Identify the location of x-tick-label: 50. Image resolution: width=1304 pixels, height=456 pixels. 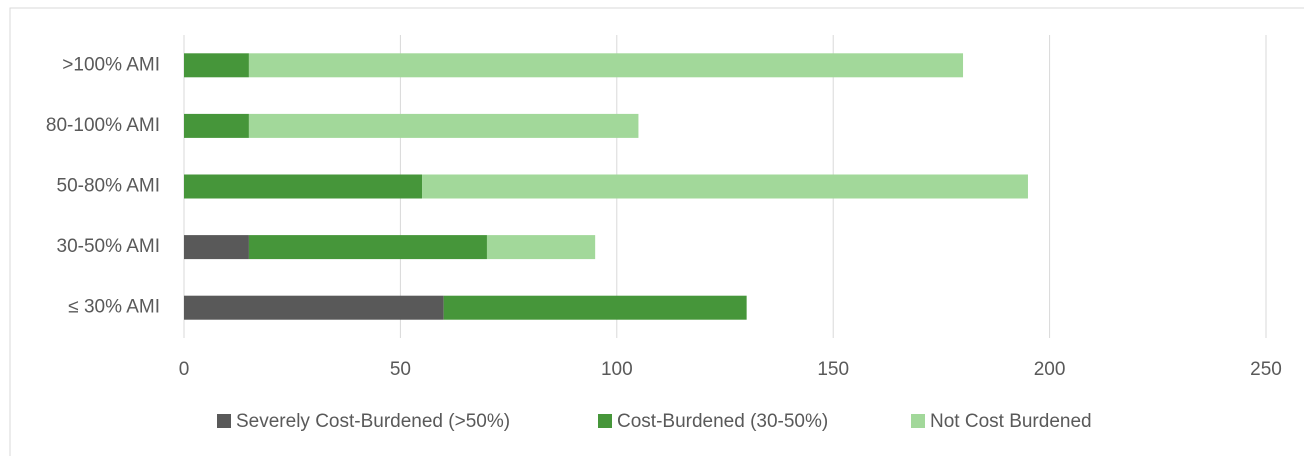
(400, 369).